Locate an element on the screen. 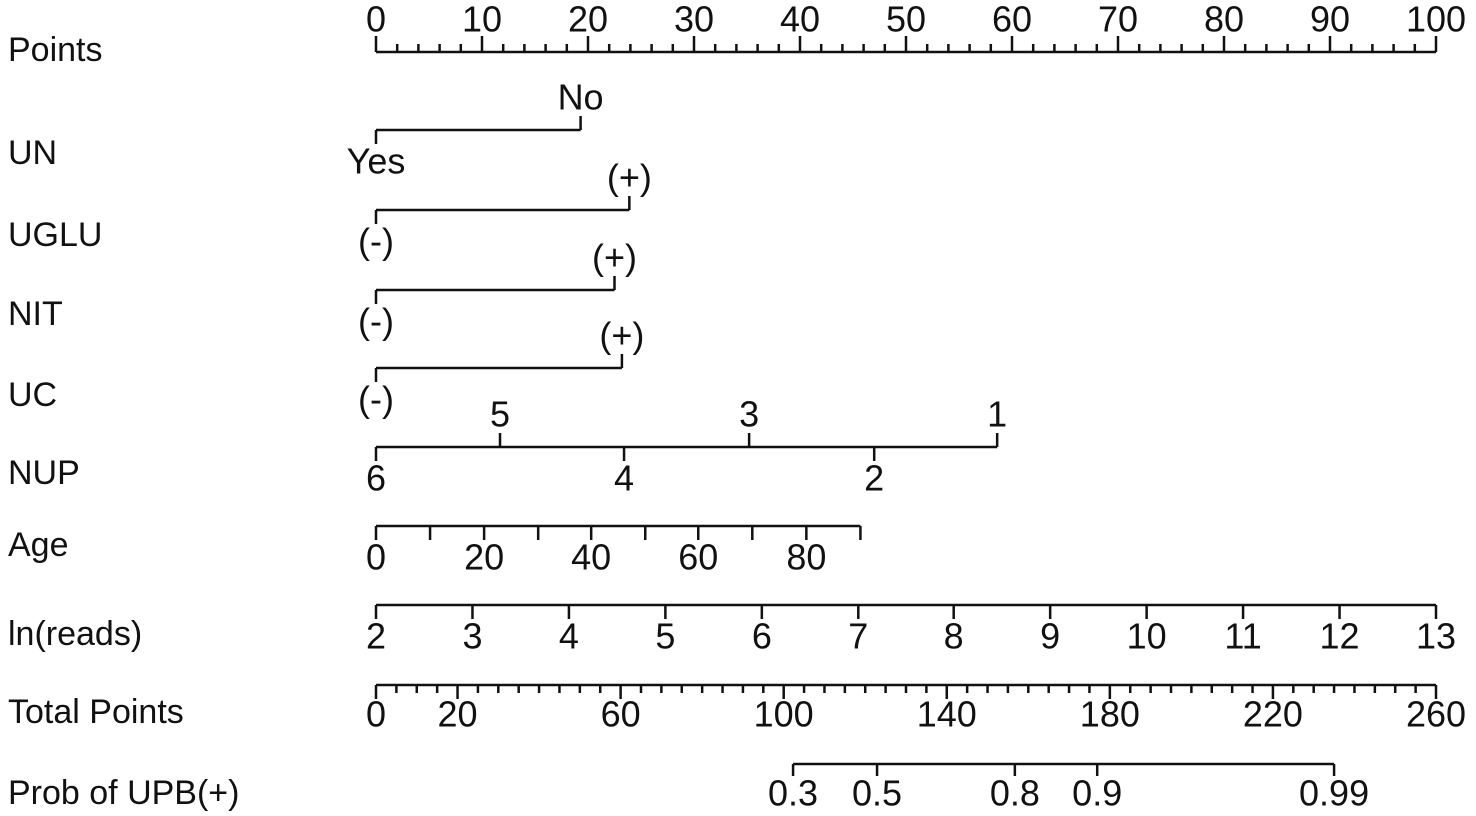 This screenshot has height=816, width=1476. tick-label: 180 is located at coordinates (1110, 714).